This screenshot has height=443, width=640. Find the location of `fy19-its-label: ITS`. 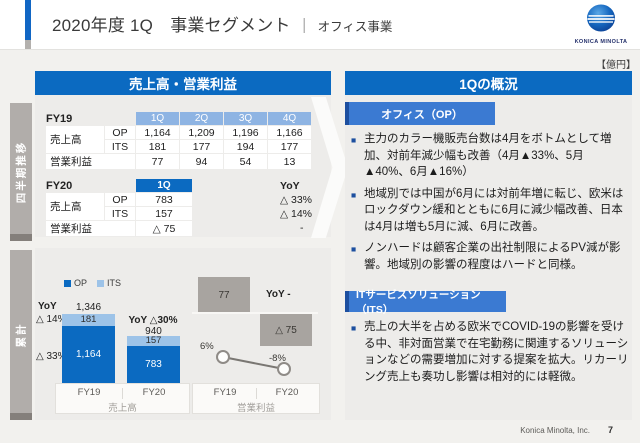

fy19-its-label: ITS is located at coordinates (120, 146).